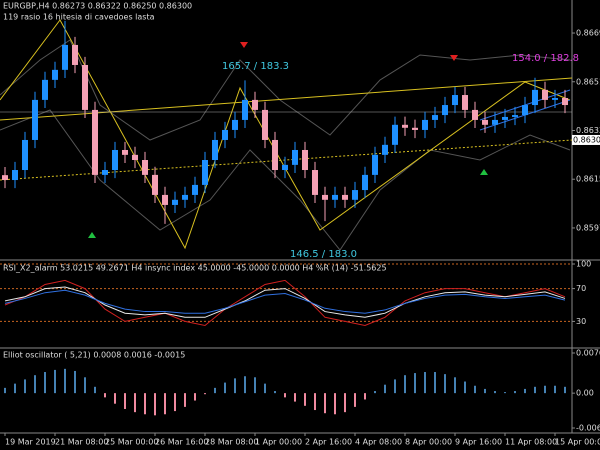 The width and height of the screenshot is (600, 450). What do you see at coordinates (577, 442) in the screenshot?
I see `x-tick-label: 15 Apr 00:00` at bounding box center [577, 442].